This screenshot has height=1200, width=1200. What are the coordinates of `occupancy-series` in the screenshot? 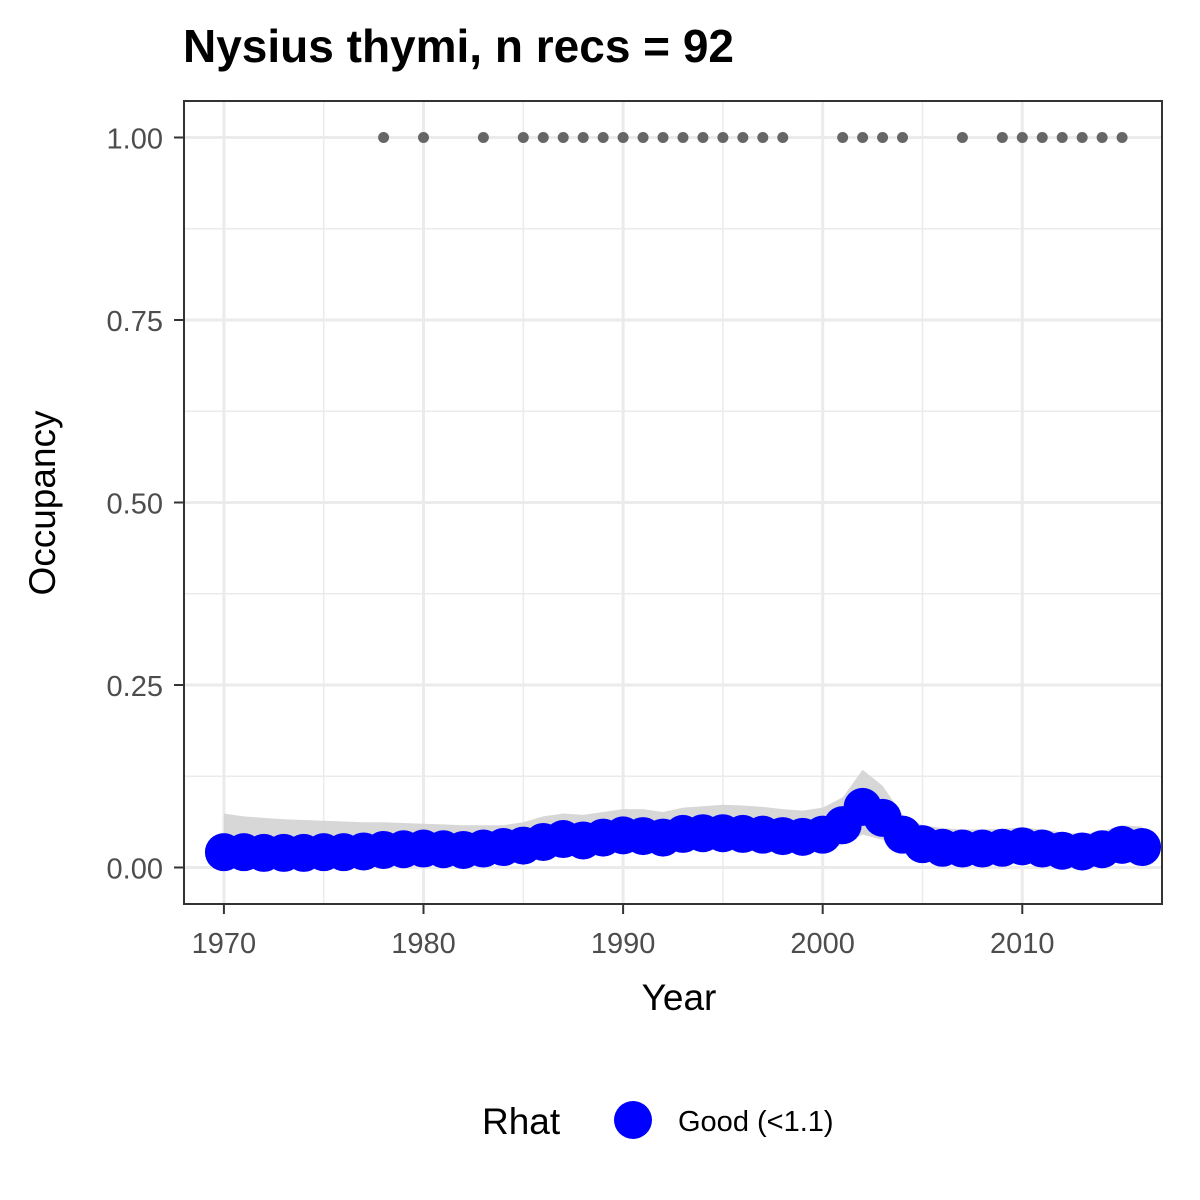 It's located at (683, 829).